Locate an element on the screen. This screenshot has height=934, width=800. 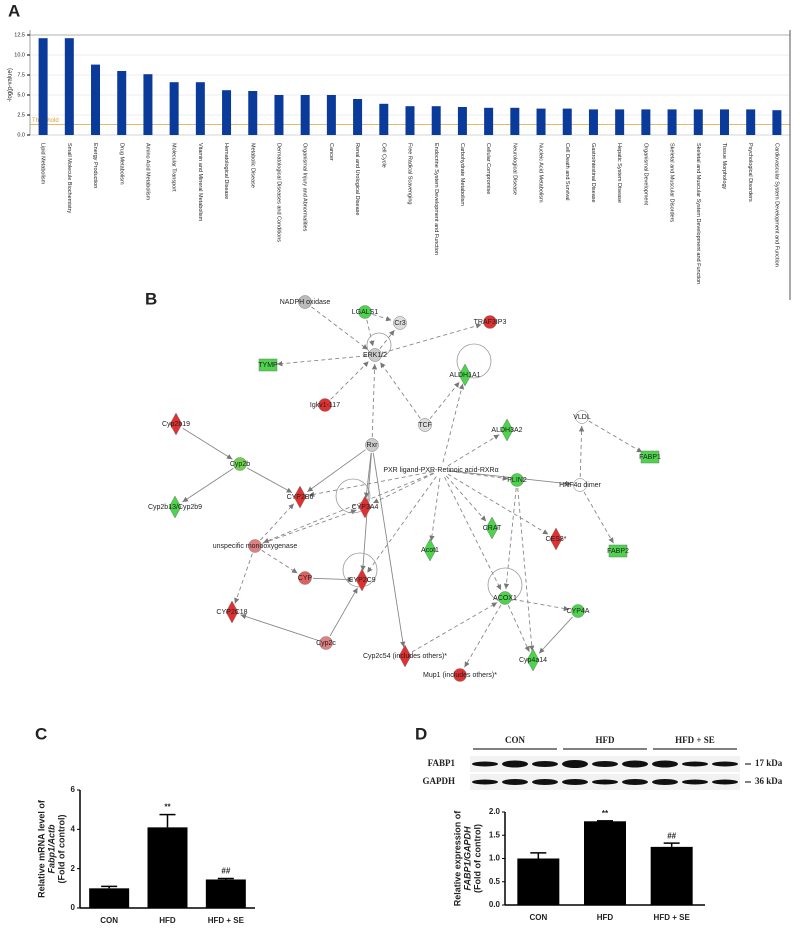
network-node-label: VLDL is located at coordinates (582, 417).